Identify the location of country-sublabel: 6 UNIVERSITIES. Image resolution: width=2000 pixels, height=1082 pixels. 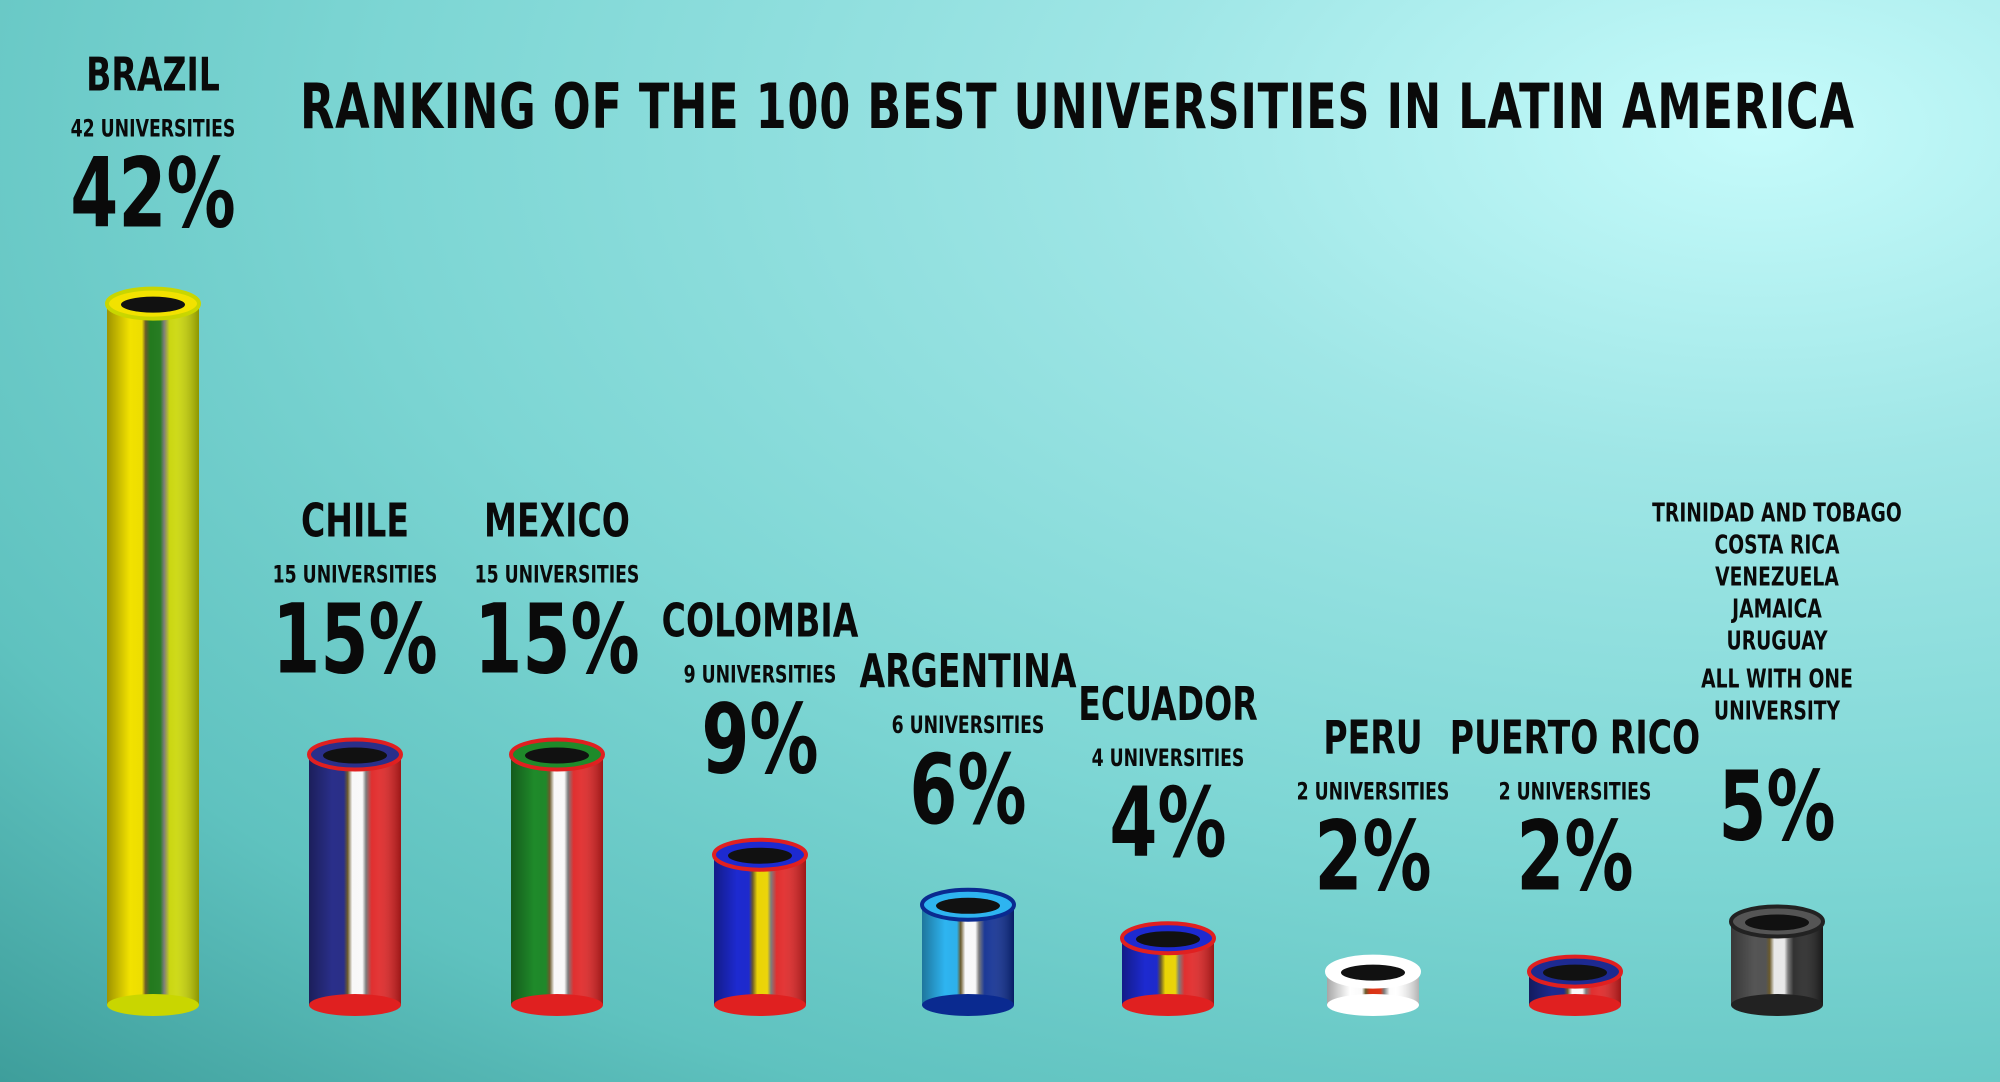
(968, 725).